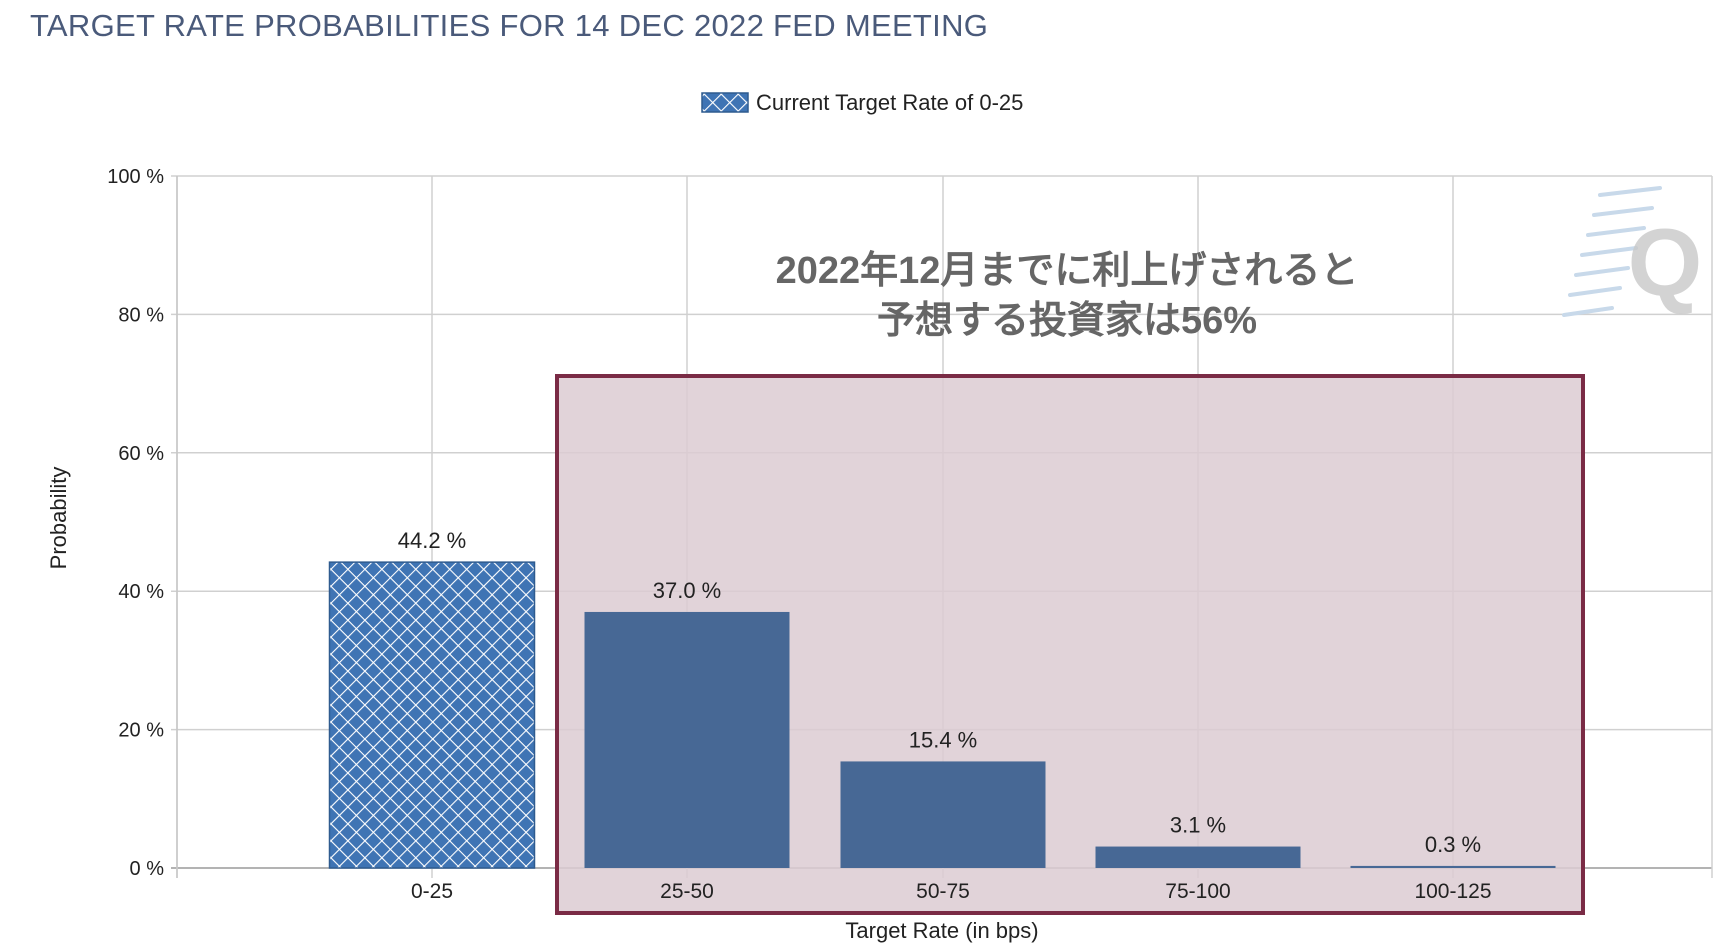 The width and height of the screenshot is (1726, 948). Describe the element at coordinates (141, 592) in the screenshot. I see `y-tick-label: 40 %` at that location.